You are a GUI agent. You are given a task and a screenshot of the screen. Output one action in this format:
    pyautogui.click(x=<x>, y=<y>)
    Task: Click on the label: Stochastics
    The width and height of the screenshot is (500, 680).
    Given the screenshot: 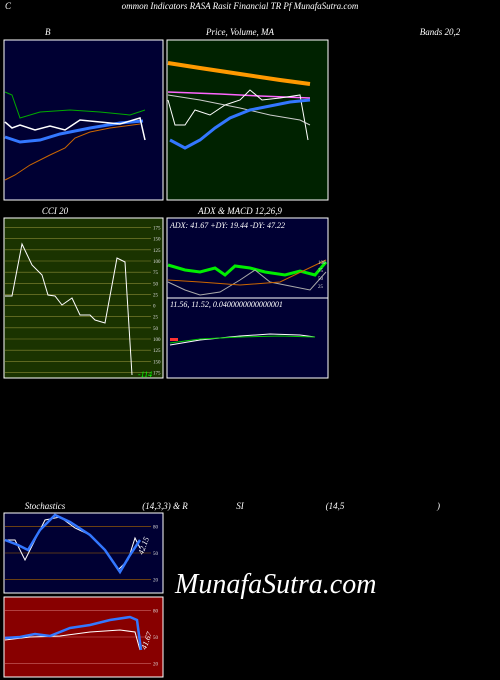 What is the action you would take?
    pyautogui.click(x=45, y=506)
    